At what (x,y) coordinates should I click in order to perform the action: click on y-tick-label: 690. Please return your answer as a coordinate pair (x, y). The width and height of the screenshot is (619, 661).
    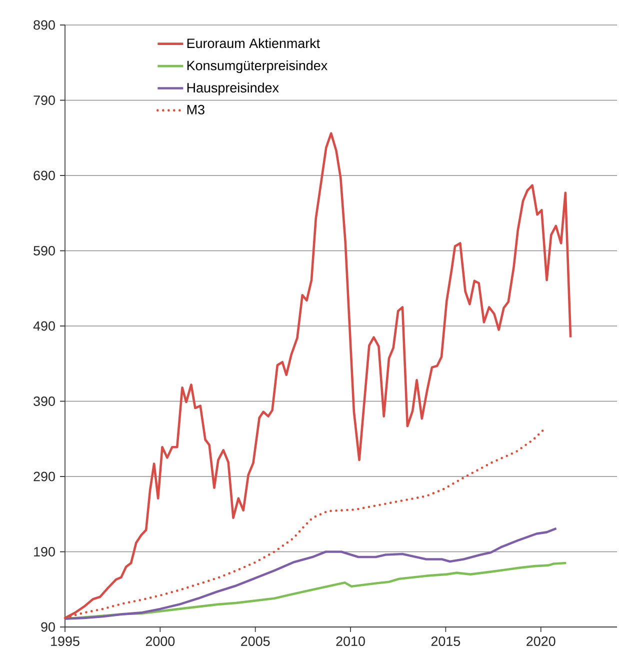
    Looking at the image, I should click on (44, 175).